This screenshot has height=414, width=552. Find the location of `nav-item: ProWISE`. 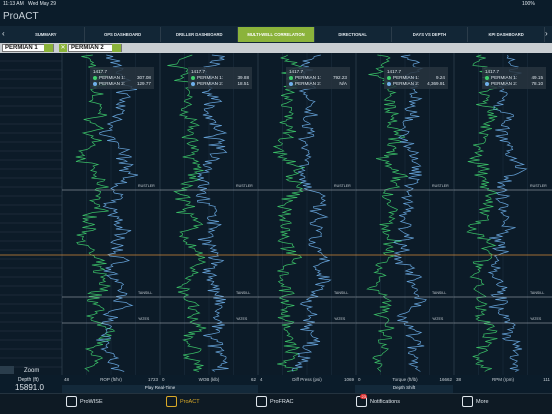

nav-item: ProWISE is located at coordinates (84, 401).